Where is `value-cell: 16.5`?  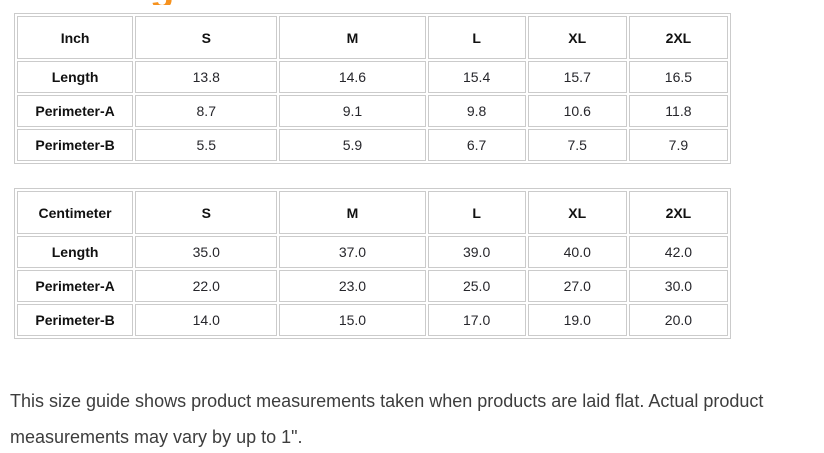
value-cell: 16.5 is located at coordinates (678, 77).